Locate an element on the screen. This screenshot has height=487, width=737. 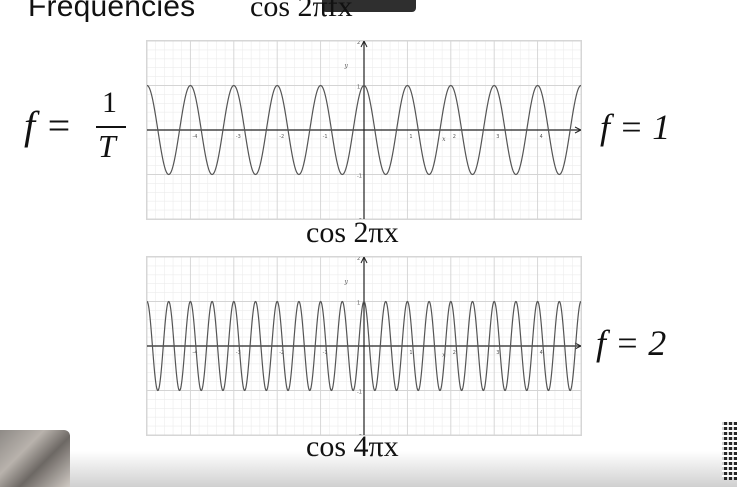
video-control-bar is located at coordinates (368, 469).